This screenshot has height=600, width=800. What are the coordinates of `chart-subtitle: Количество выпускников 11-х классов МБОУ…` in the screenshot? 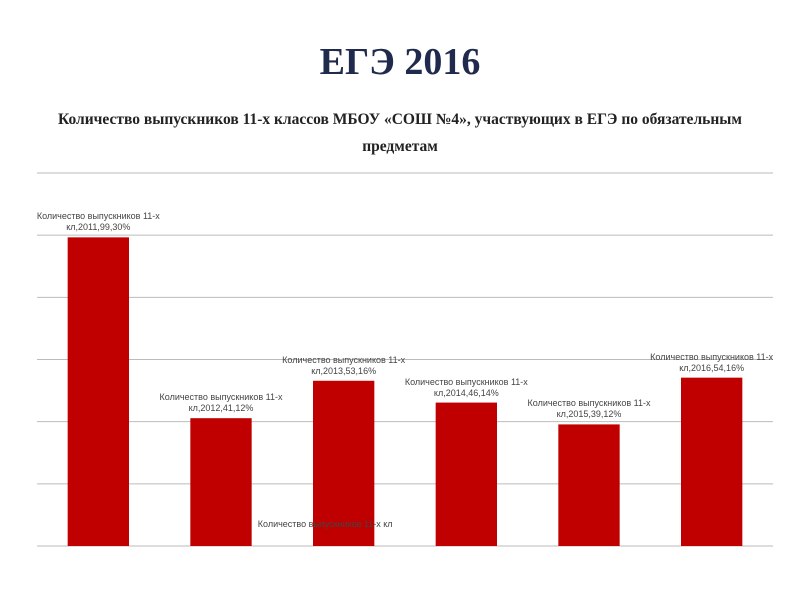 It's located at (400, 133).